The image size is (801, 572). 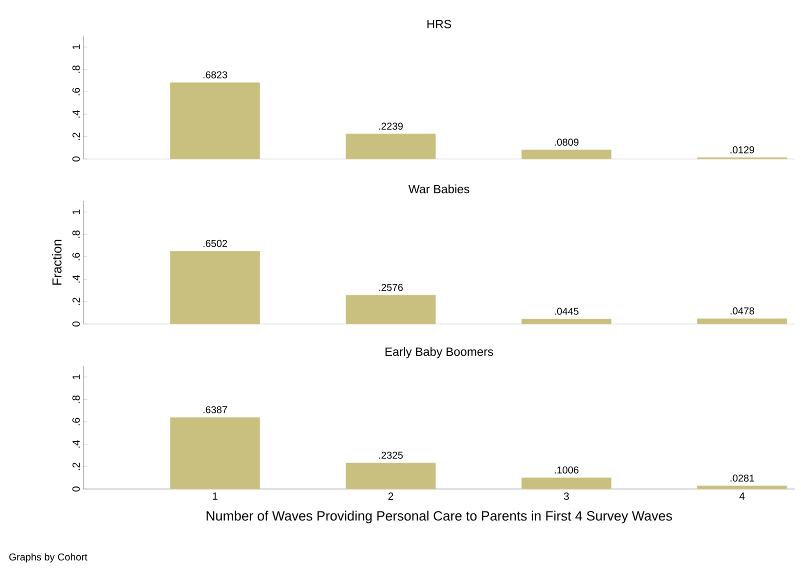 What do you see at coordinates (439, 517) in the screenshot?
I see `x-axis-title: Number of Waves Providing Personal Care to Parents in First 4 Survey Waves` at bounding box center [439, 517].